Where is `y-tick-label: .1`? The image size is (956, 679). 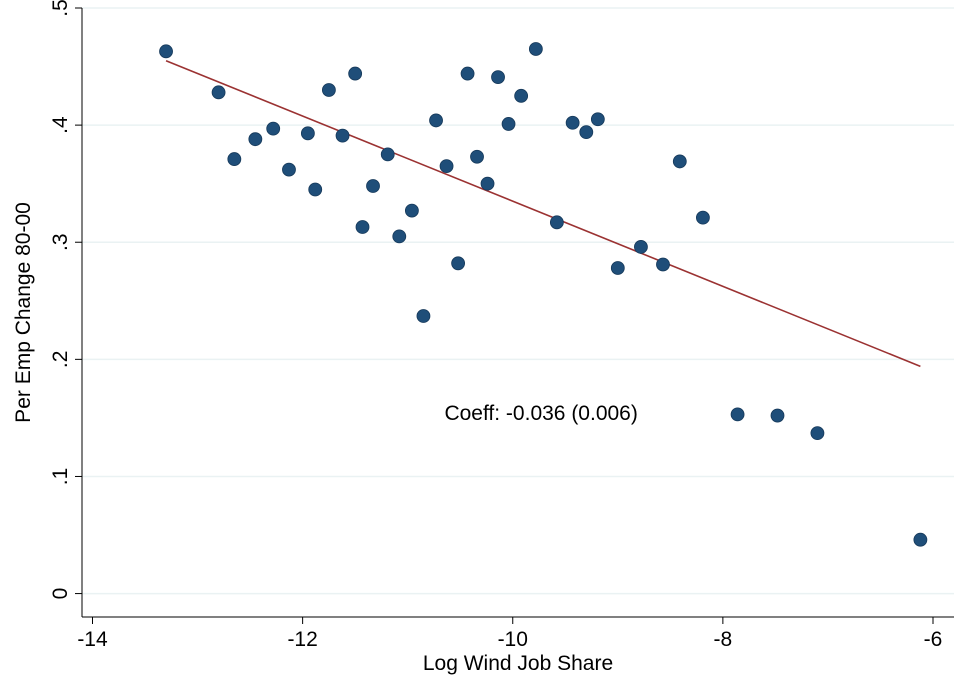
y-tick-label: .1 is located at coordinates (60, 477).